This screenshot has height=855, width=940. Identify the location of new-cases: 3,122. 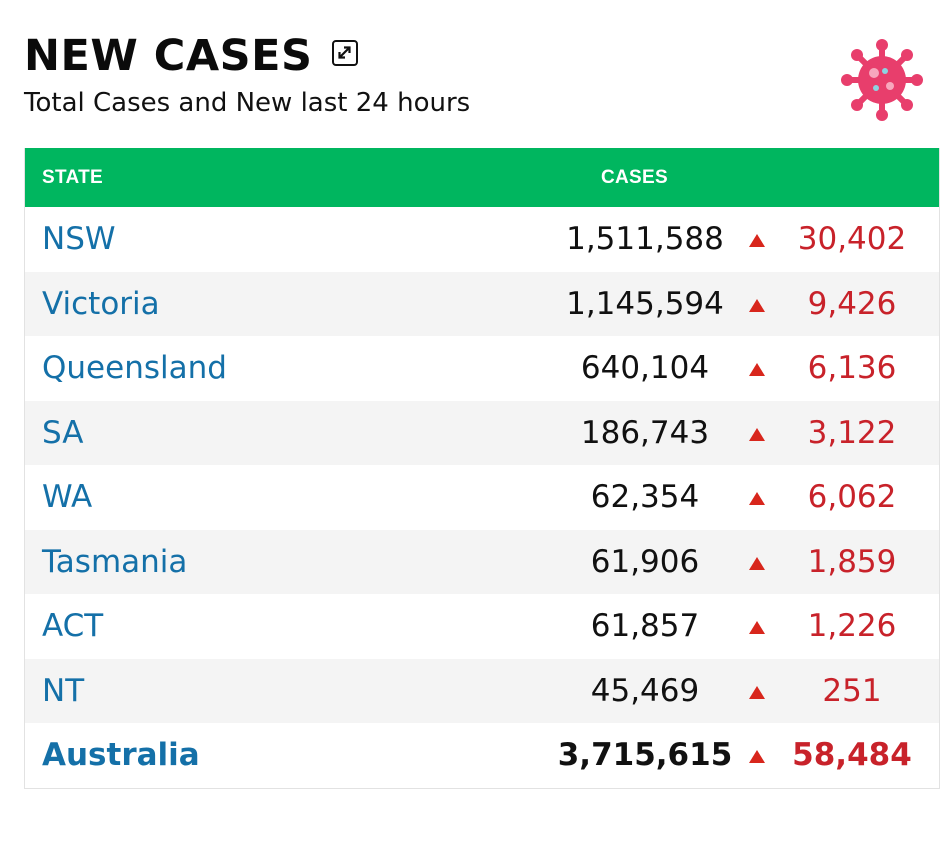
(852, 432).